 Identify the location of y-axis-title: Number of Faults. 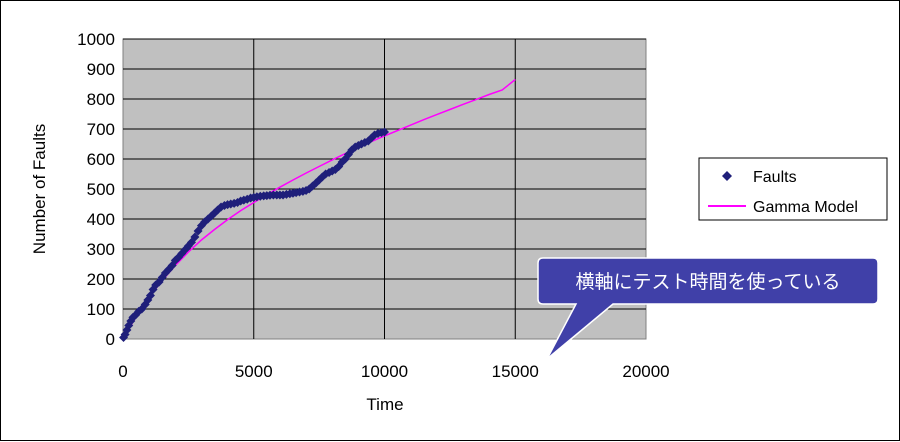
(39, 189).